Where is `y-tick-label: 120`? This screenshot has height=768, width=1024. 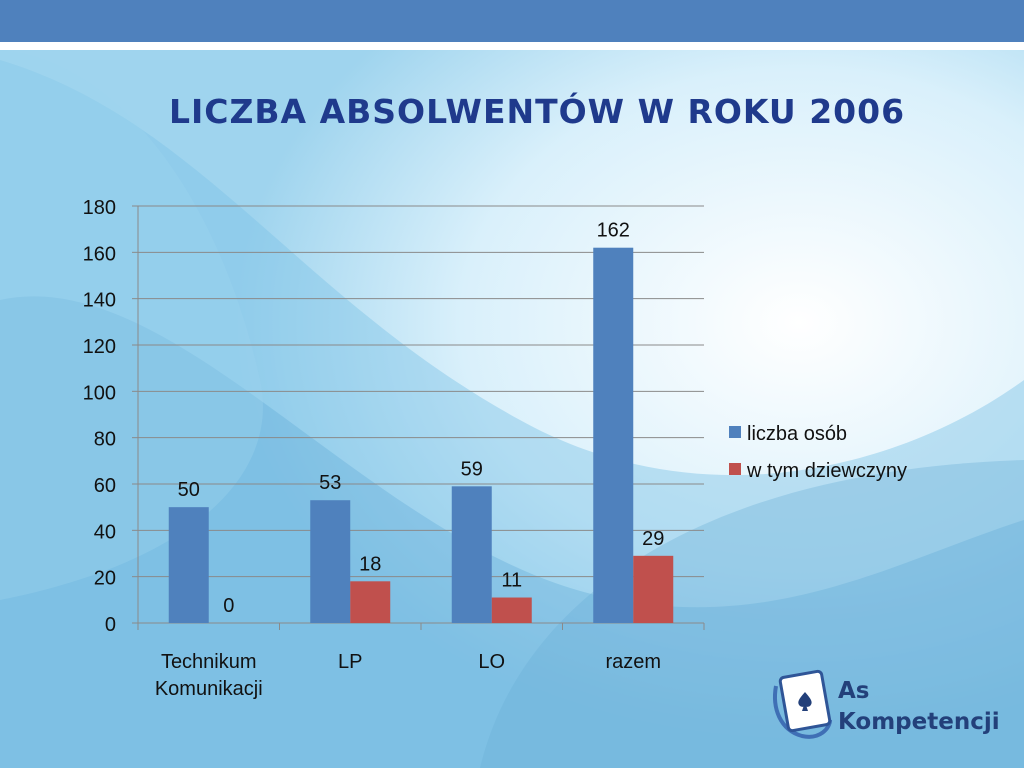
y-tick-label: 120 is located at coordinates (99, 347).